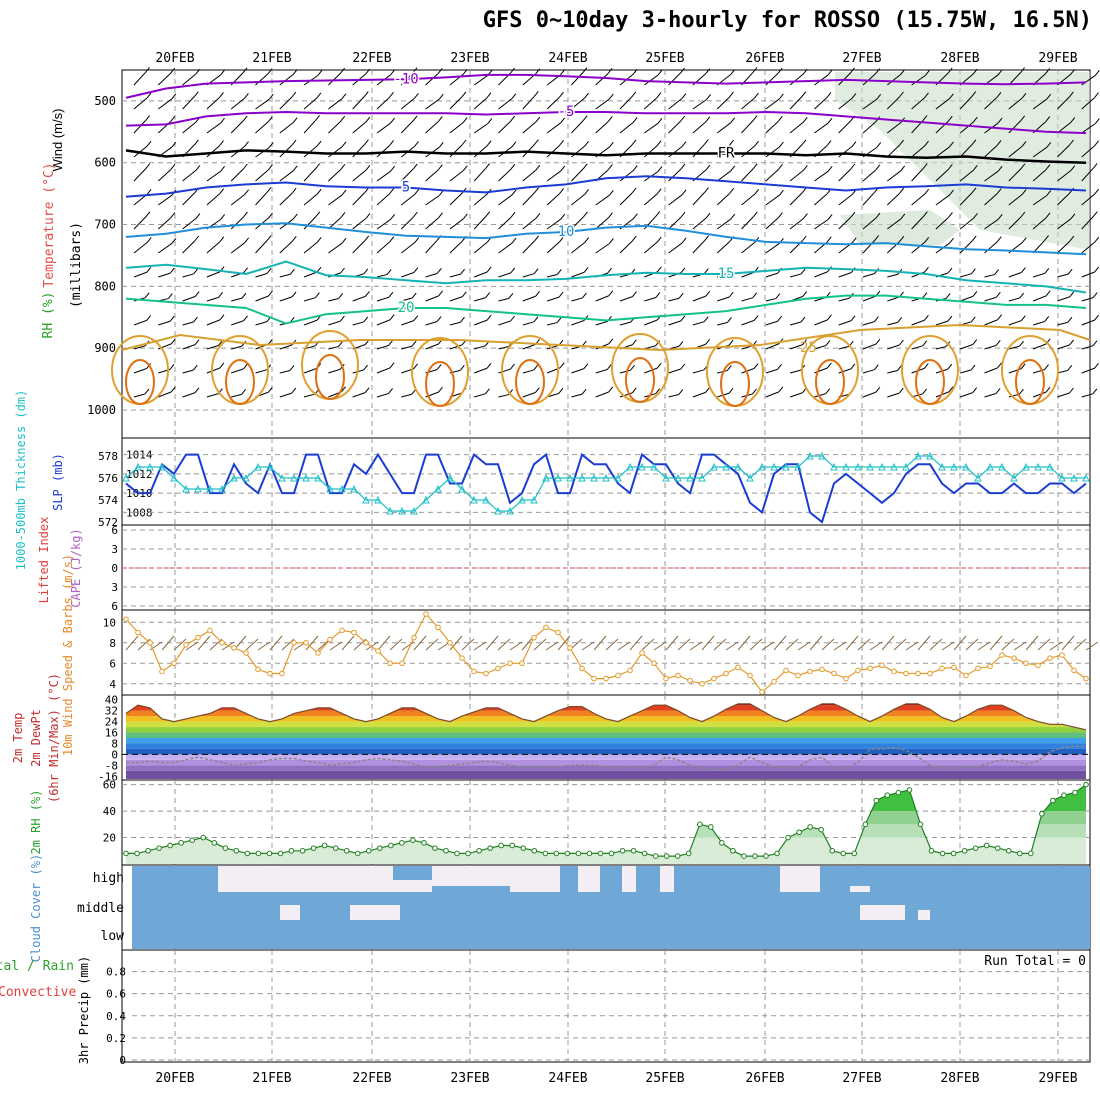 This screenshot has width=1100, height=1100. Describe the element at coordinates (114, 530) in the screenshot. I see `li-tick-label: 6` at that location.